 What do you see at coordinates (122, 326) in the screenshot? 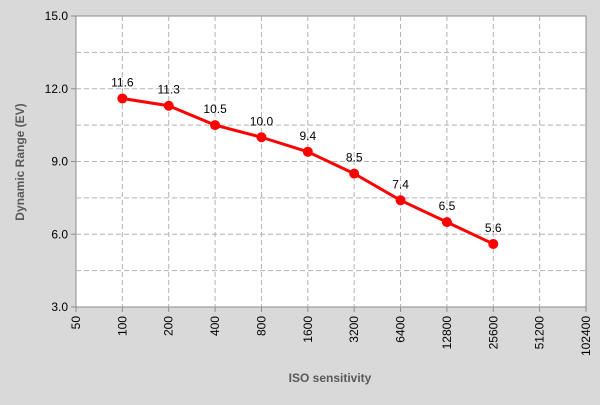
I see `x-tick-label: 100` at bounding box center [122, 326].